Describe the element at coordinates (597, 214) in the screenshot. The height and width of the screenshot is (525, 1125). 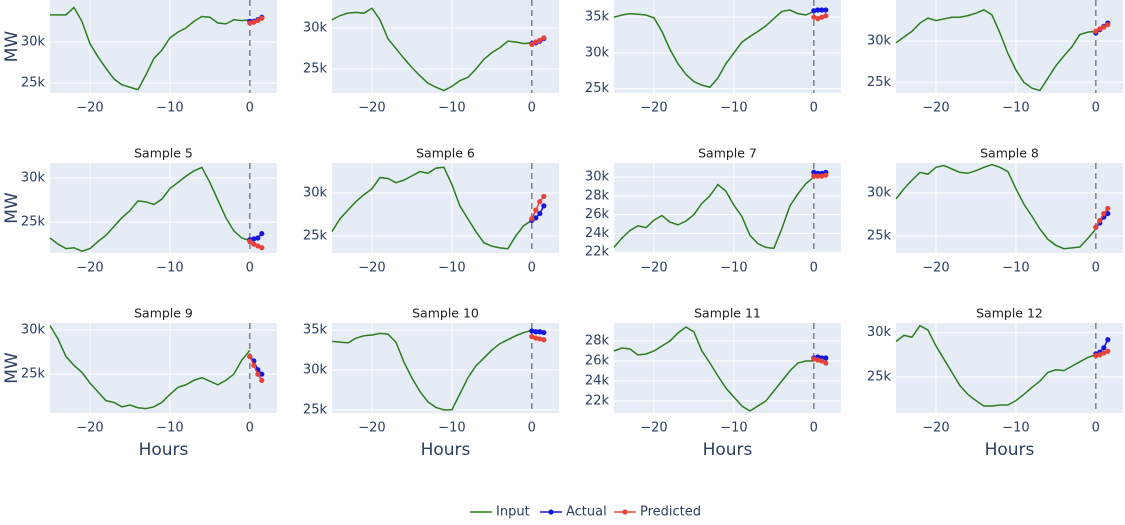
I see `y-tick-label: 26k` at that location.